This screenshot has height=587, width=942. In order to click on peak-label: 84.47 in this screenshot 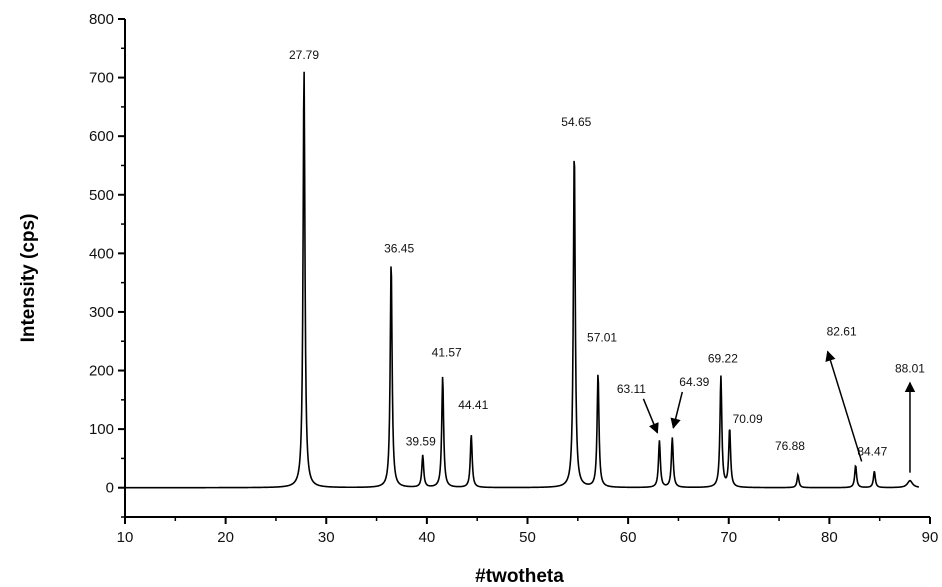, I will do `click(872, 451)`.